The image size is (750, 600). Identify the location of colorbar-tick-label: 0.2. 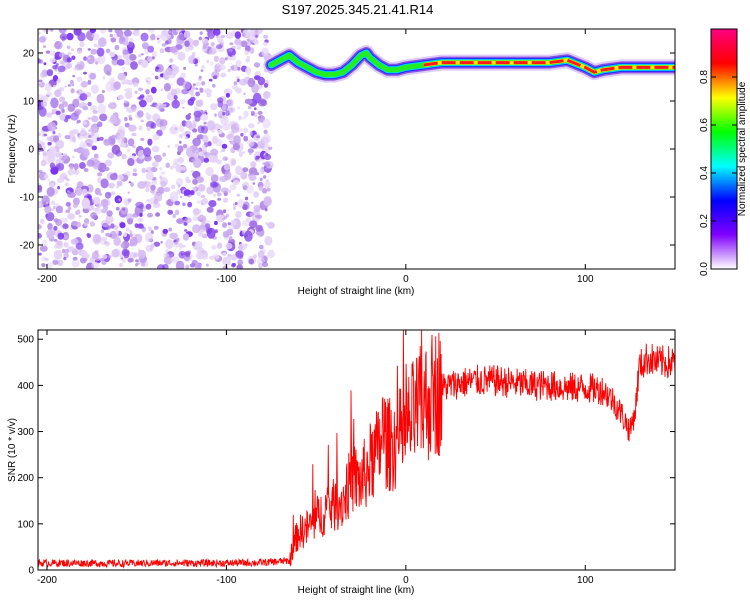
(704, 221).